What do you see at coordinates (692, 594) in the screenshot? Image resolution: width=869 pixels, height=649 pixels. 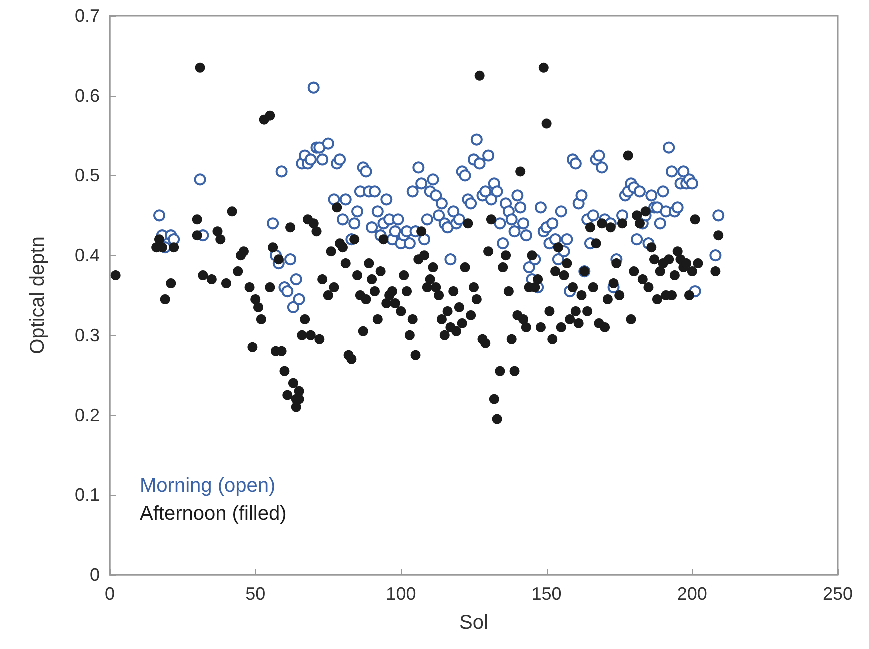 I see `x-tick-label: 200` at bounding box center [692, 594].